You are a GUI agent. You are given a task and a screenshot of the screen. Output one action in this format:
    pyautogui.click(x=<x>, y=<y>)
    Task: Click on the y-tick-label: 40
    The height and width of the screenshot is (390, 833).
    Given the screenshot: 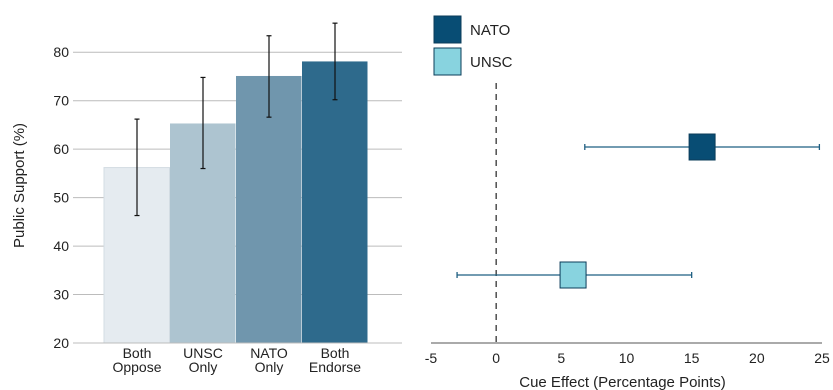 What is the action you would take?
    pyautogui.click(x=61, y=246)
    